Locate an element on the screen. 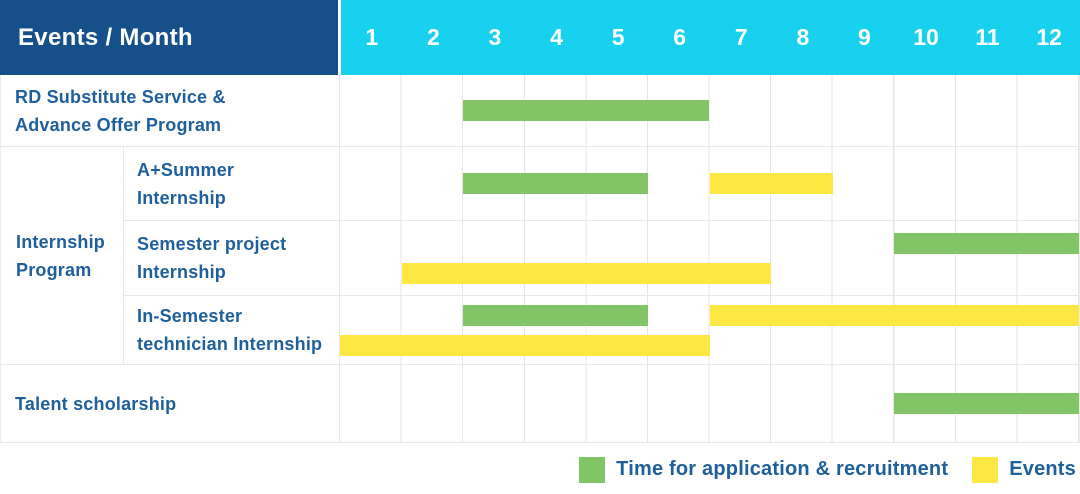 The height and width of the screenshot is (494, 1080). events-month-header-cell: Events / Month is located at coordinates (169, 37).